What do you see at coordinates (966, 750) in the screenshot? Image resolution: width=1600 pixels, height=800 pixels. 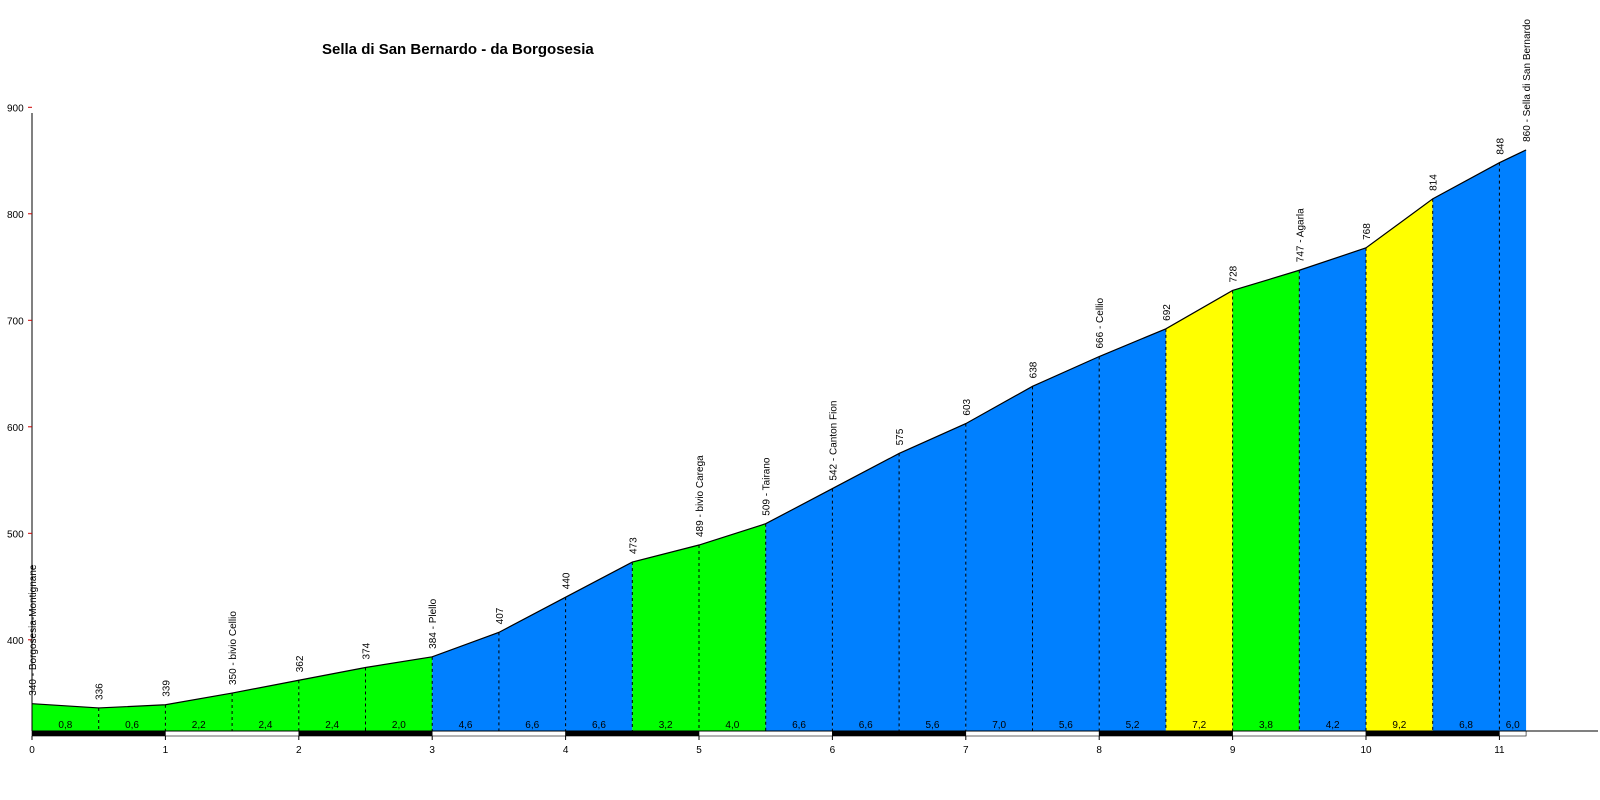 I see `x-tick-label-7: 7` at bounding box center [966, 750].